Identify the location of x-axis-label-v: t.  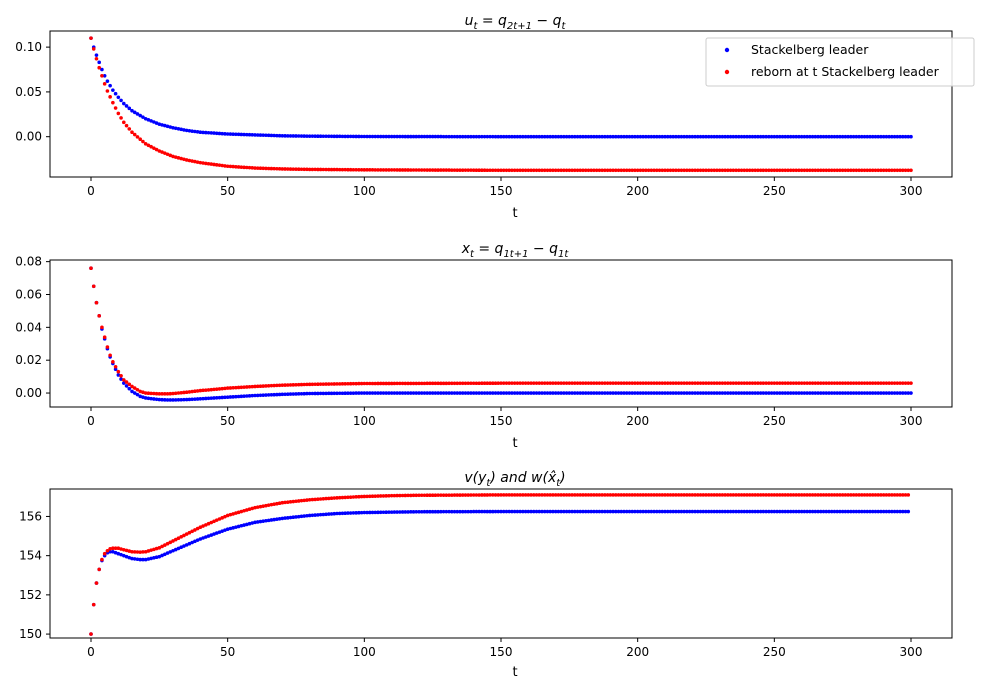
(514, 672).